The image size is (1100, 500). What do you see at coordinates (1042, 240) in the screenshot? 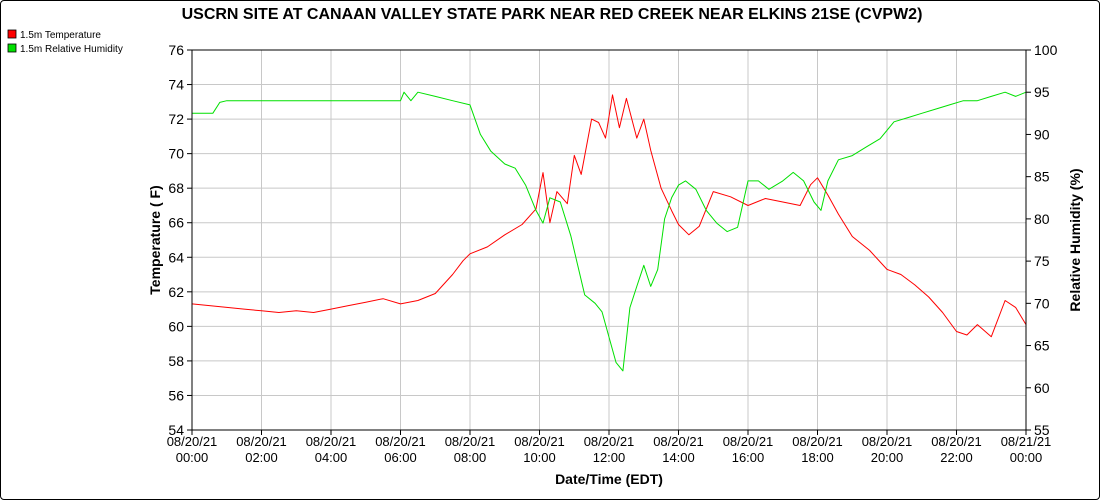
I see `y-axis-right: 55 60 65 70 75 80 85 90 95 100` at bounding box center [1042, 240].